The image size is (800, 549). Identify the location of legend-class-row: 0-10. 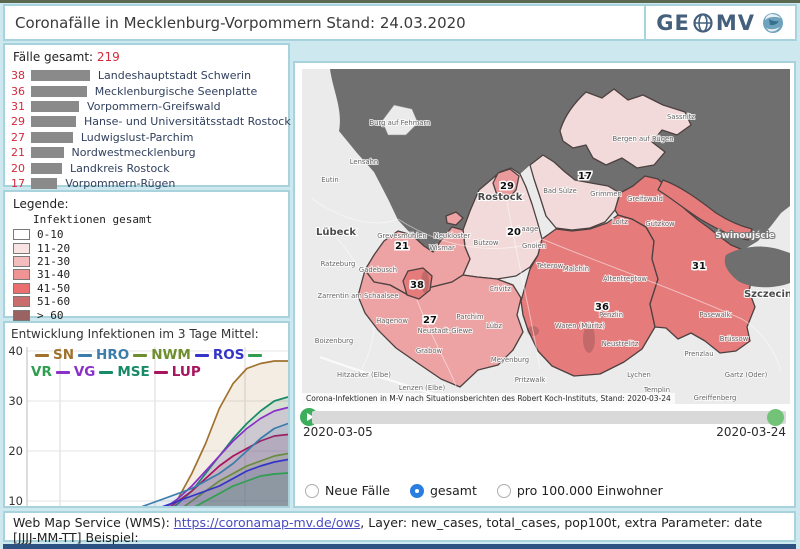
(146, 234).